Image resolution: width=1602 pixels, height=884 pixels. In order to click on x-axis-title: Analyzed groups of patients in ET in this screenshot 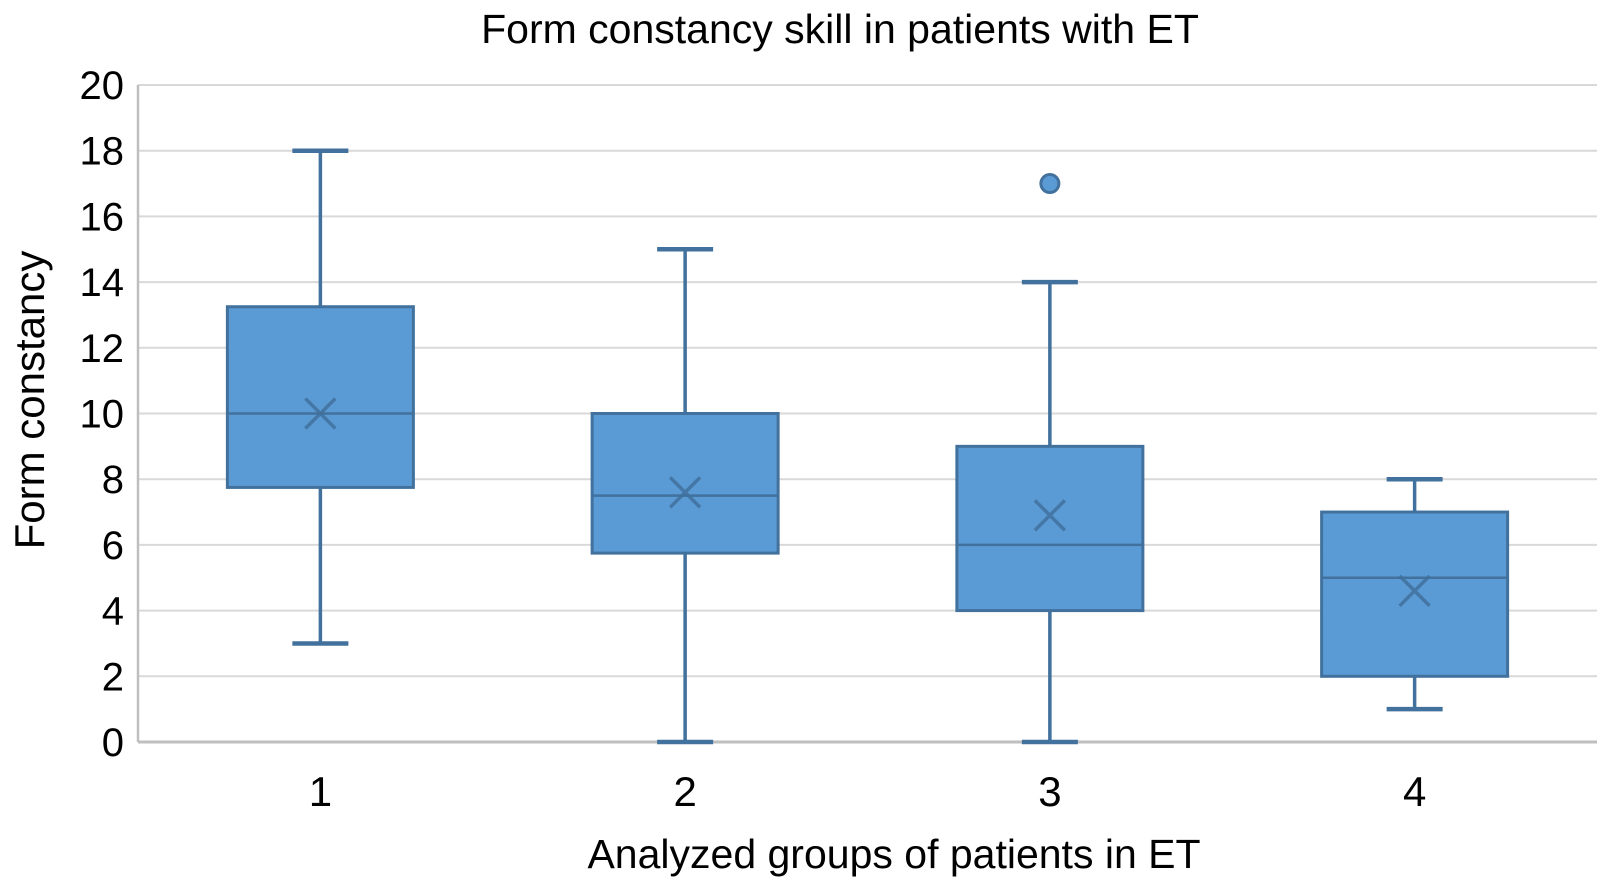, I will do `click(893, 854)`.